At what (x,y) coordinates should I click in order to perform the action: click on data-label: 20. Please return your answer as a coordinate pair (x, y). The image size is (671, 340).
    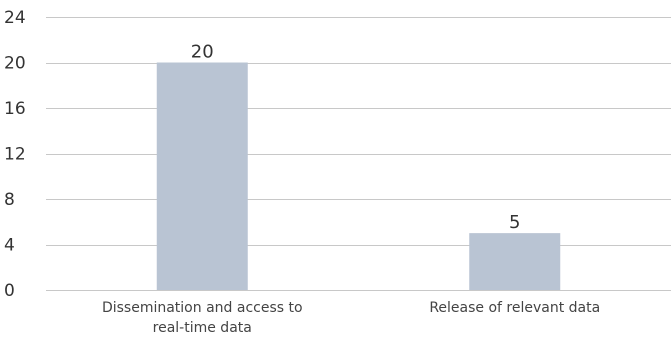
    Looking at the image, I should click on (202, 52).